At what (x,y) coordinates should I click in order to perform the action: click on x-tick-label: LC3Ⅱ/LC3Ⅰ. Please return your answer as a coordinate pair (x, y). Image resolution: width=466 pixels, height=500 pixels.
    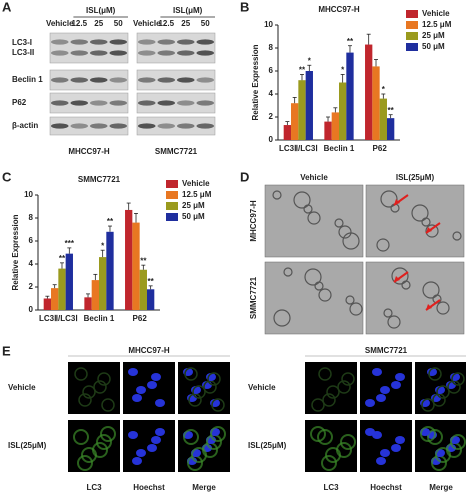
    Looking at the image, I should click on (298, 148).